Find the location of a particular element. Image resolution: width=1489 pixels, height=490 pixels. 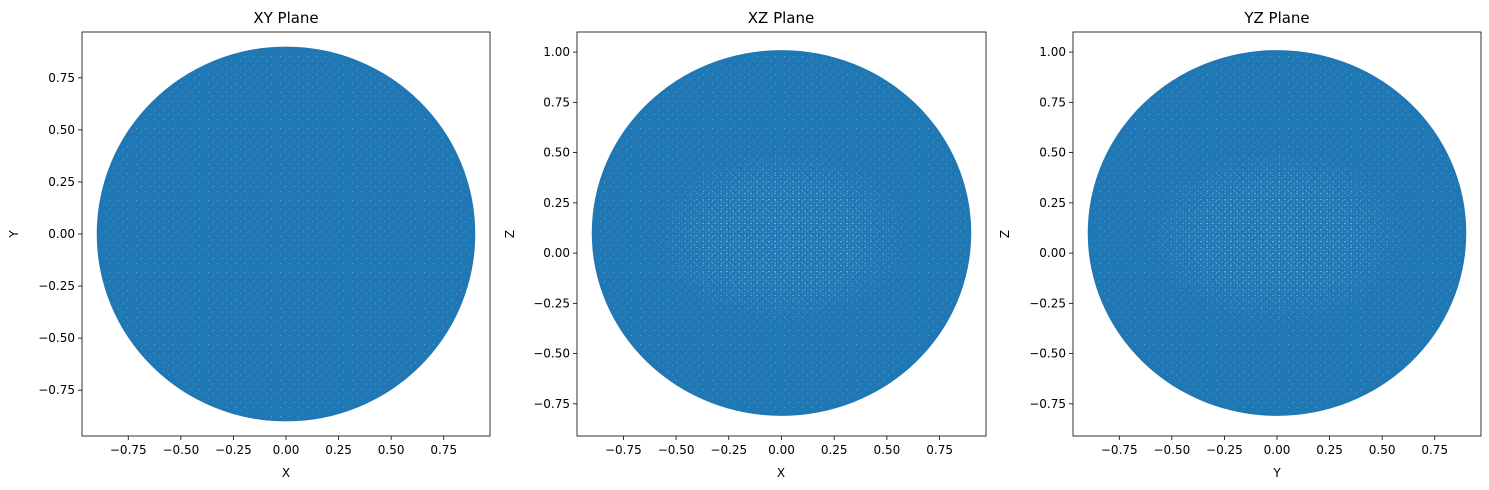

x-axis-label: Y is located at coordinates (1276, 473).